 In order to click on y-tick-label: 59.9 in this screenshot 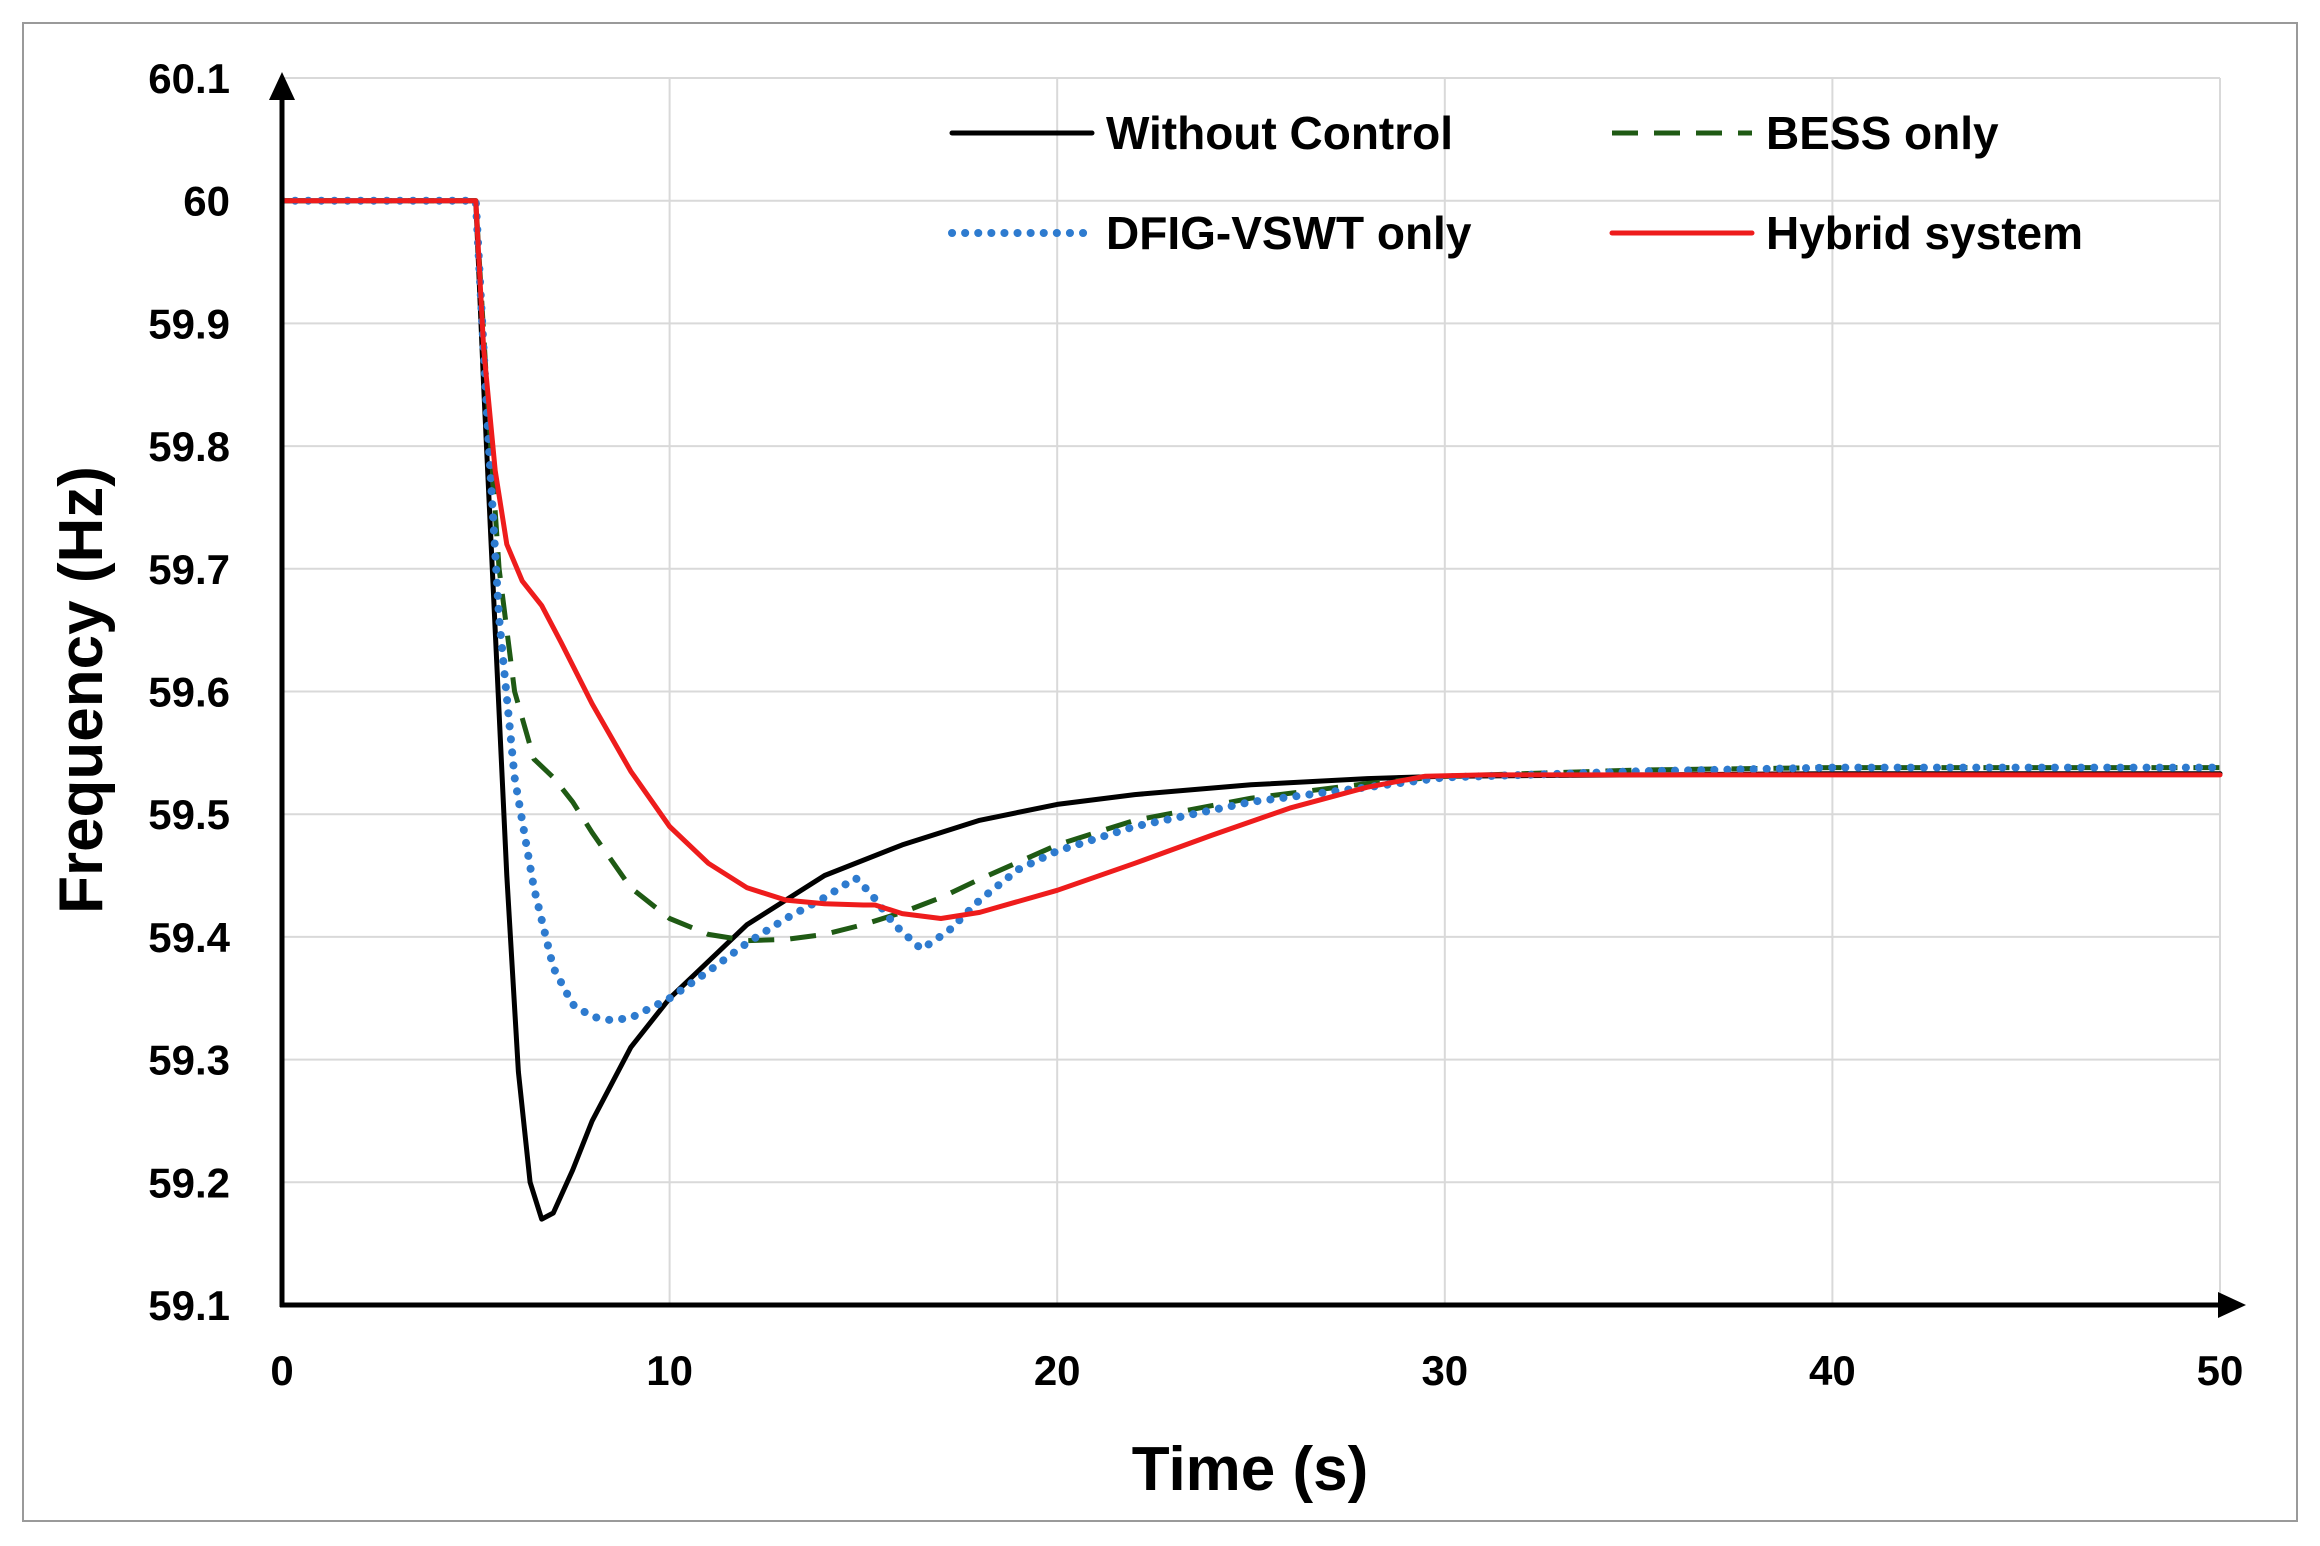, I will do `click(189, 323)`.